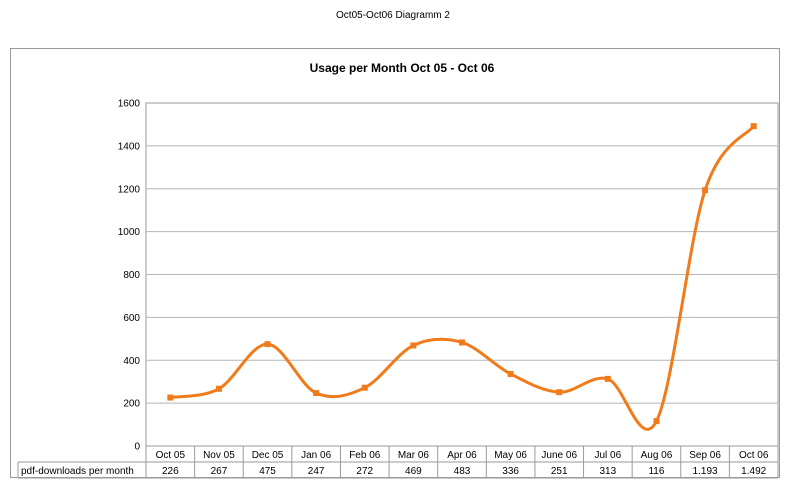 This screenshot has height=481, width=786. Describe the element at coordinates (316, 455) in the screenshot. I see `x-tick-label: Jan 06` at that location.